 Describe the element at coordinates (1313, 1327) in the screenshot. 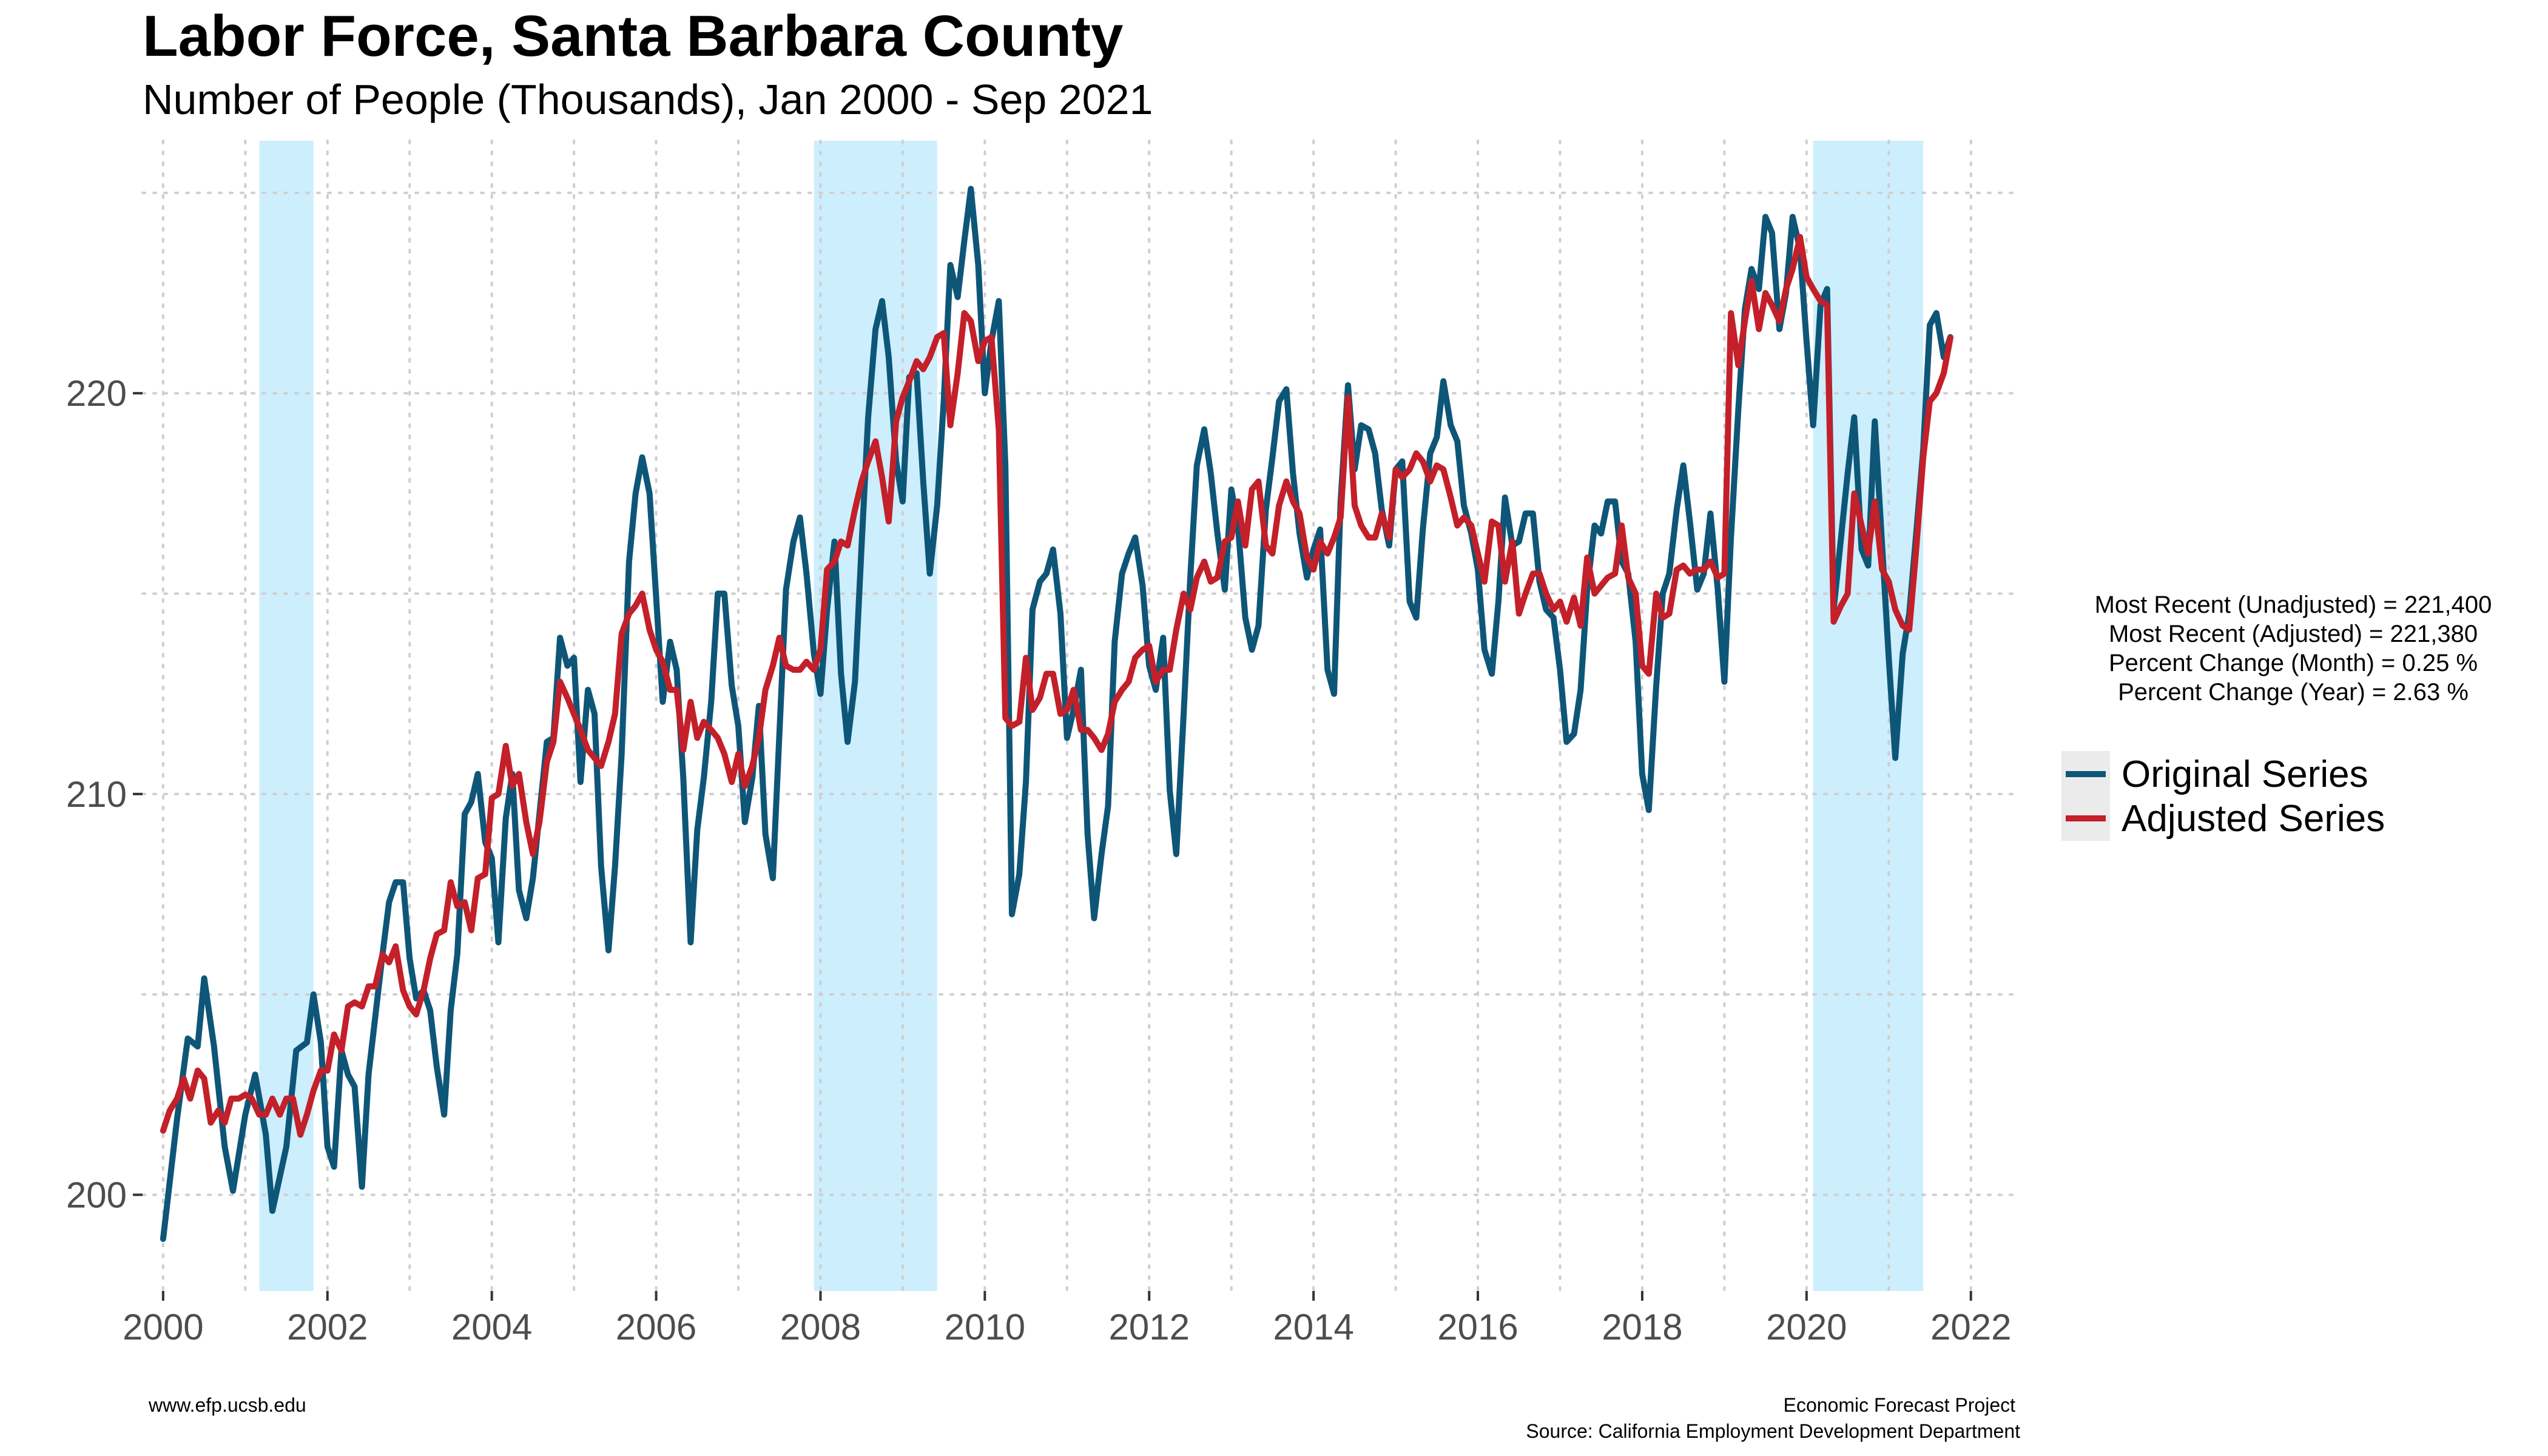

I see `x-tick-label-2014: 2014` at that location.